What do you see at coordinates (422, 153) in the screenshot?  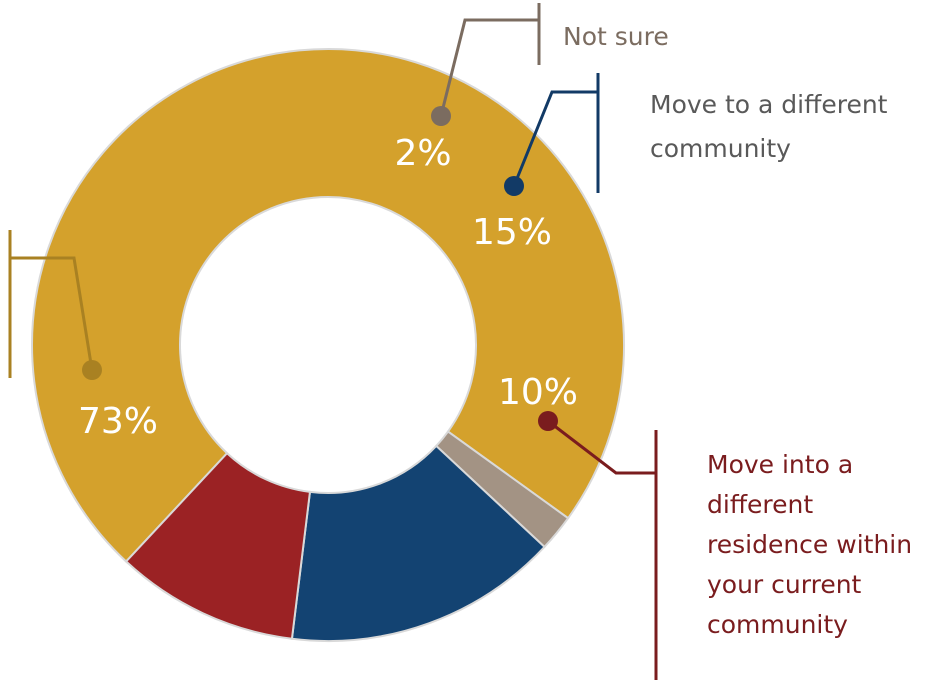 I see `percent-label-1: 2%` at bounding box center [422, 153].